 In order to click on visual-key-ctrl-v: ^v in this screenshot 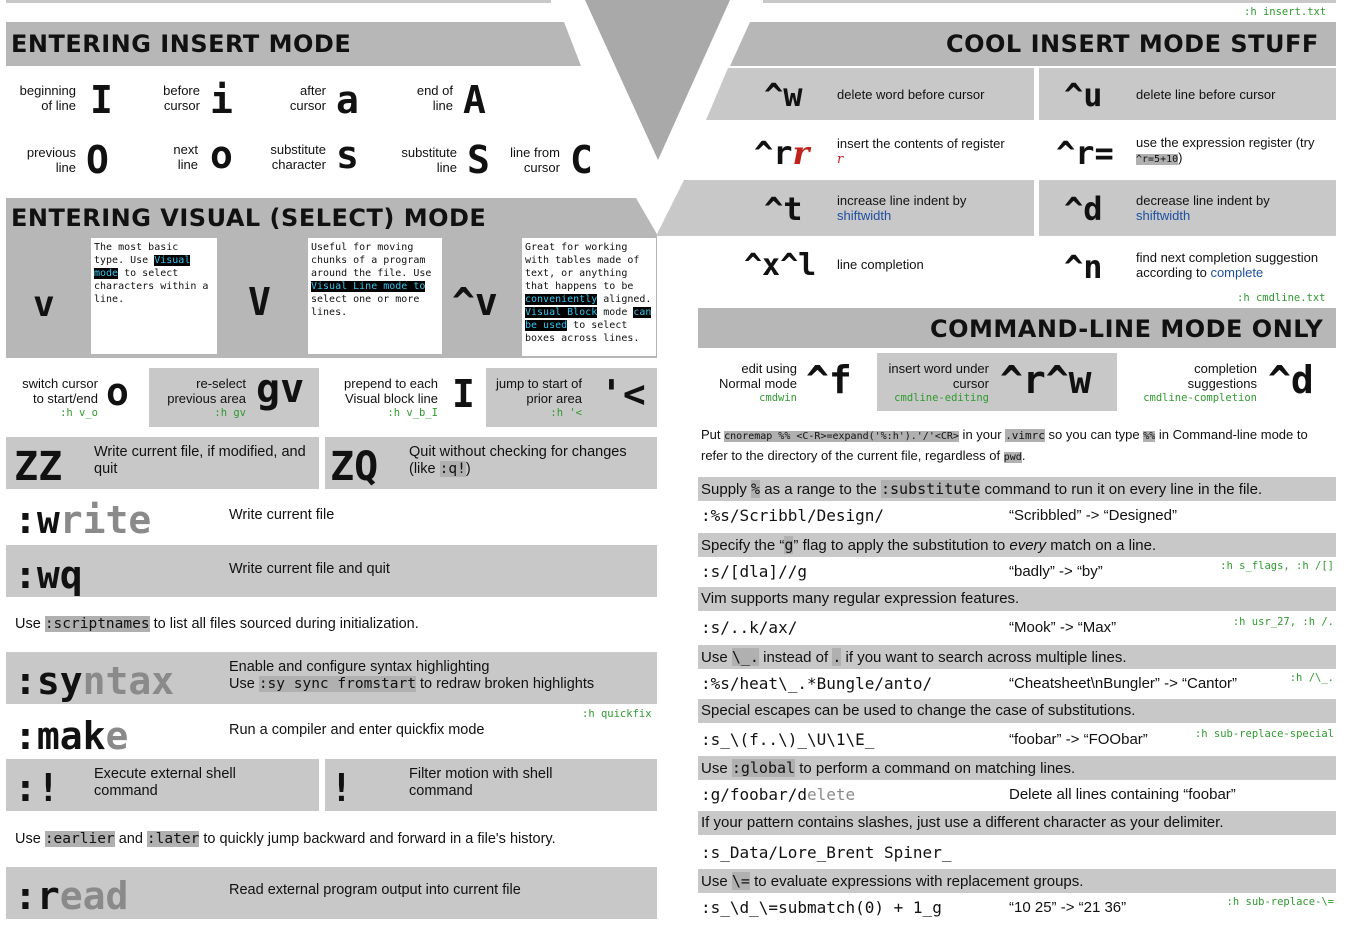, I will do `click(475, 302)`.